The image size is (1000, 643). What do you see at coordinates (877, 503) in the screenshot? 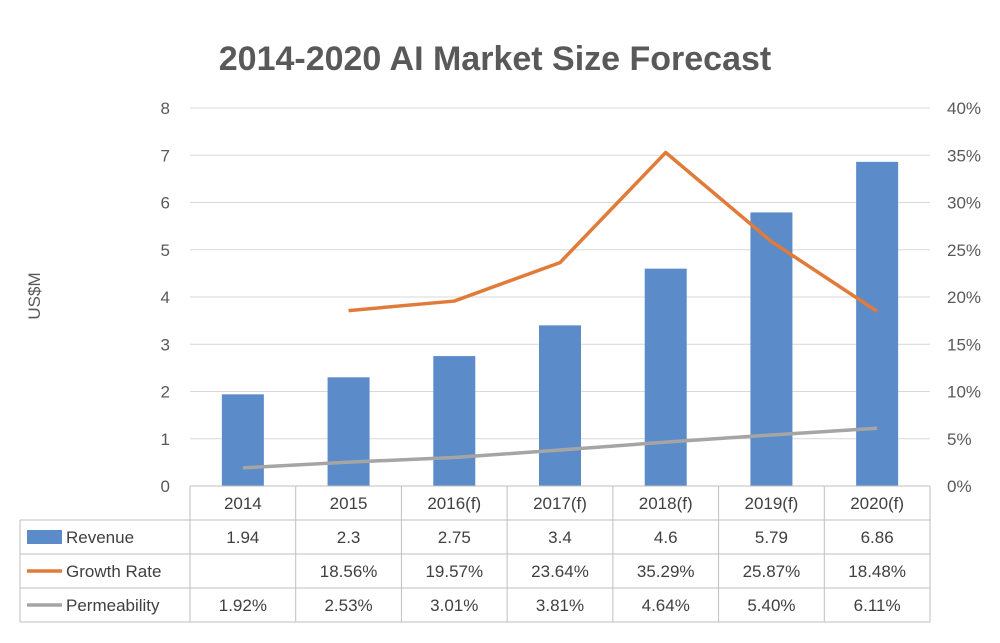
I see `category-label: 2020(f)` at bounding box center [877, 503].